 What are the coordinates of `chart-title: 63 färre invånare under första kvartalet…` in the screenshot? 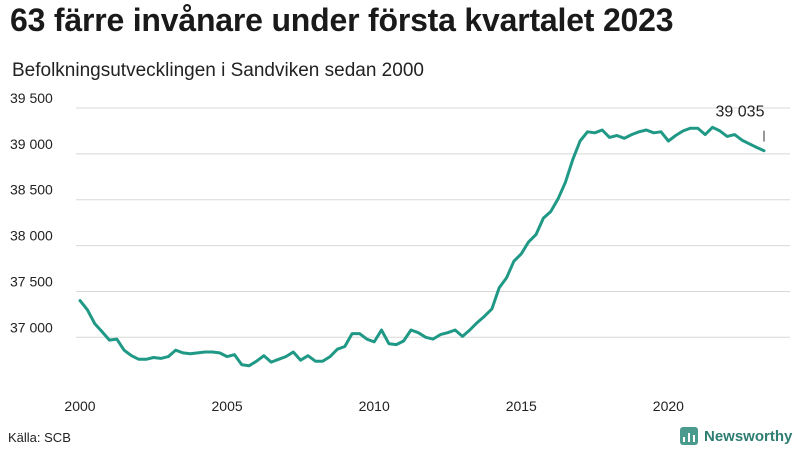 It's located at (342, 20).